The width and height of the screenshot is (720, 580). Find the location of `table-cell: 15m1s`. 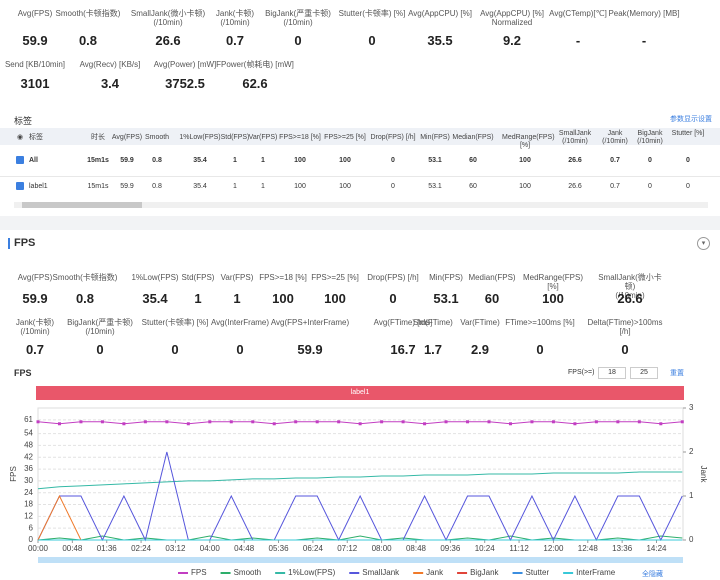

table-cell: 15m1s is located at coordinates (98, 160).